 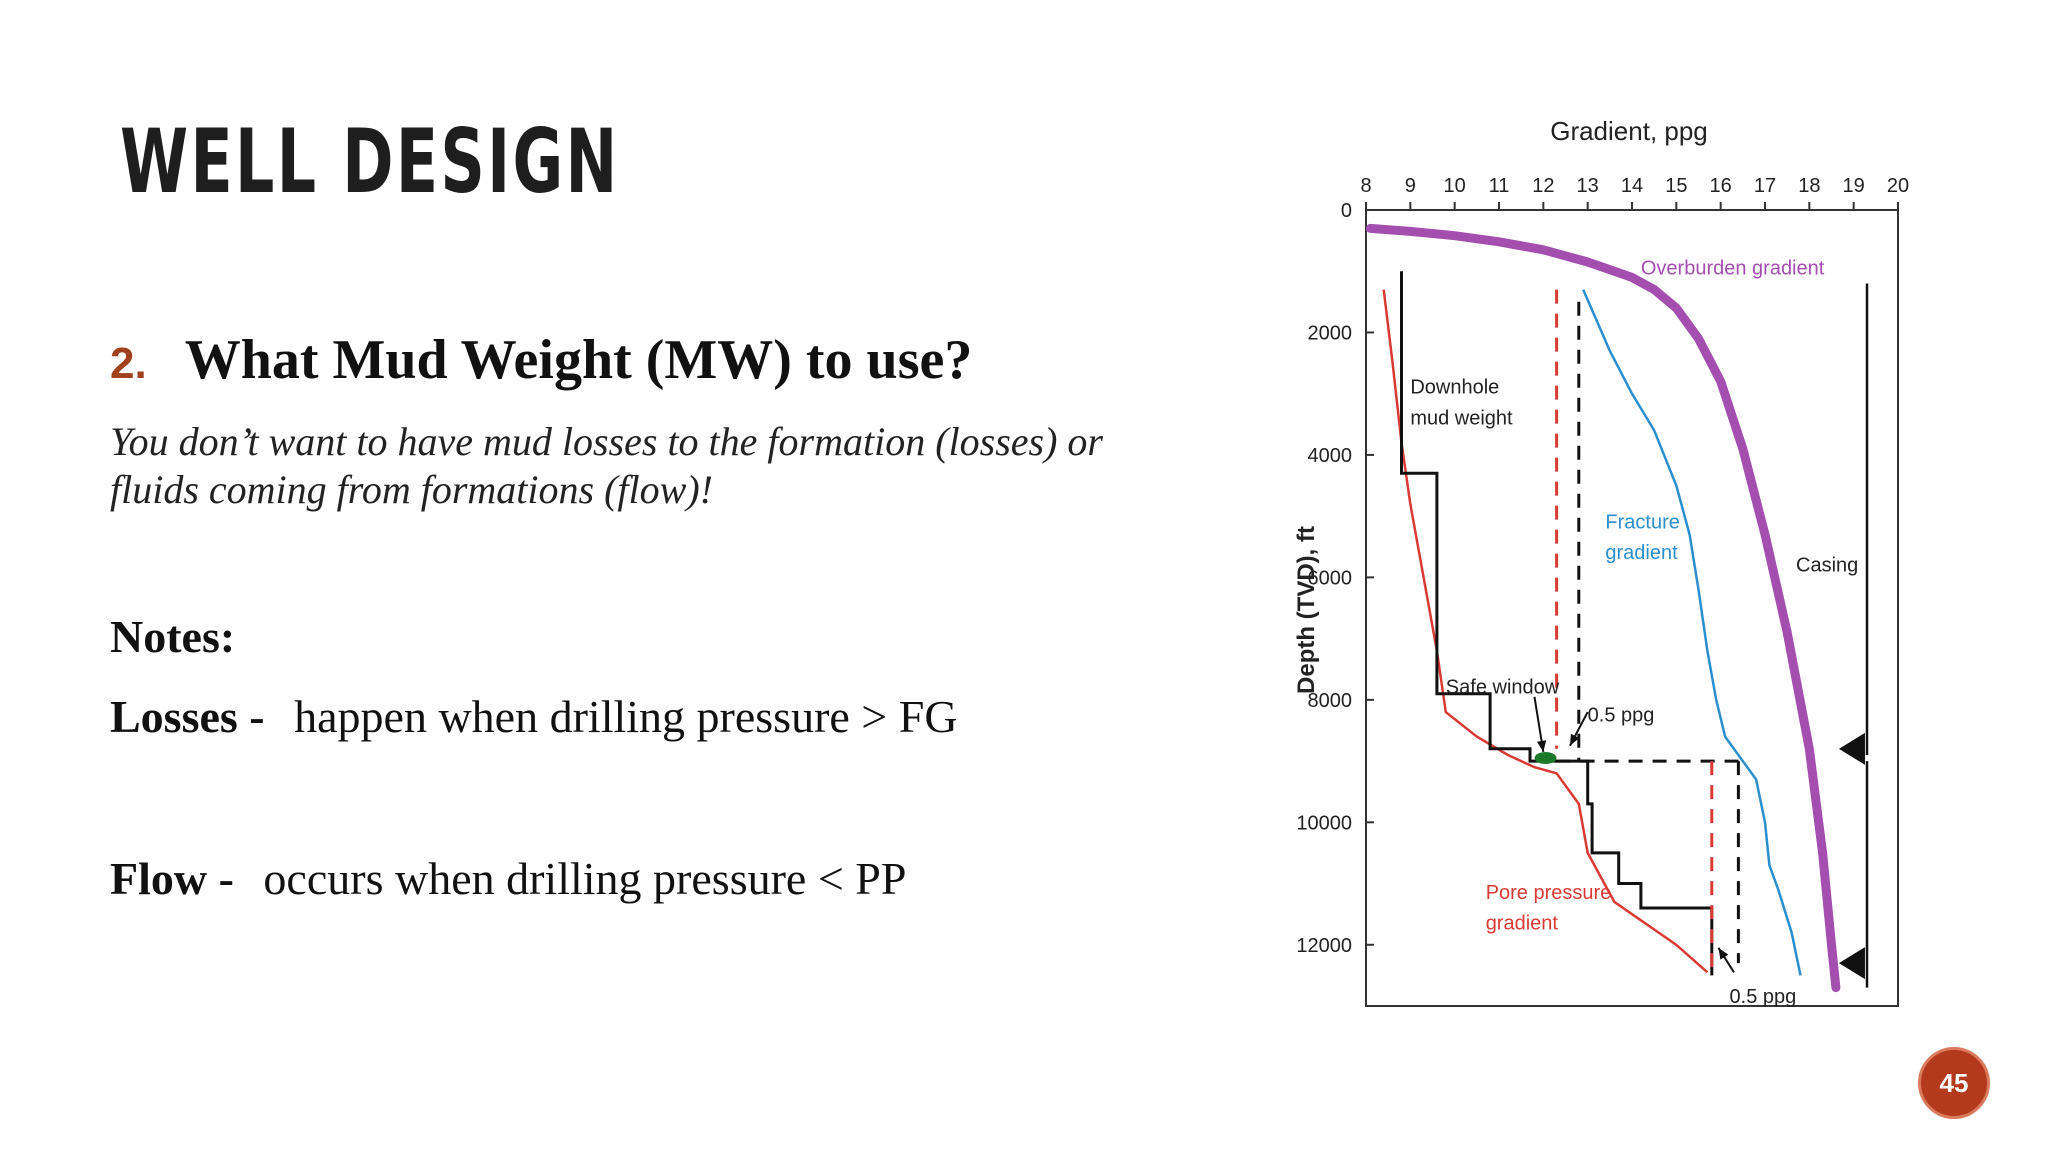 I want to click on x-tick-label: 12, so click(x=1543, y=186).